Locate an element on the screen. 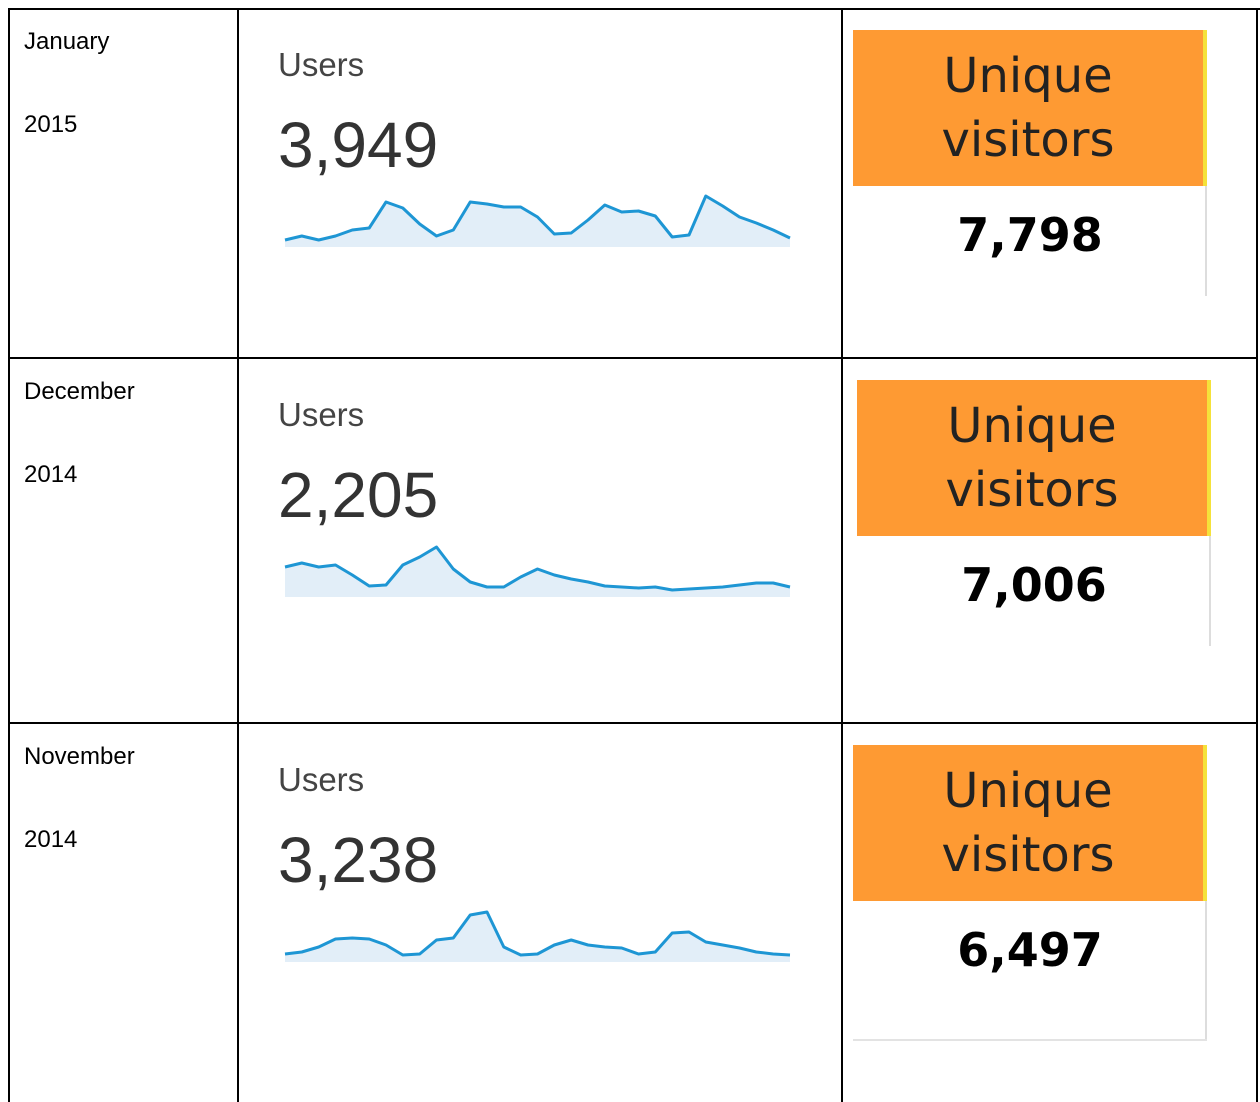 Image resolution: width=1260 pixels, height=1102 pixels. month: December is located at coordinates (79, 391).